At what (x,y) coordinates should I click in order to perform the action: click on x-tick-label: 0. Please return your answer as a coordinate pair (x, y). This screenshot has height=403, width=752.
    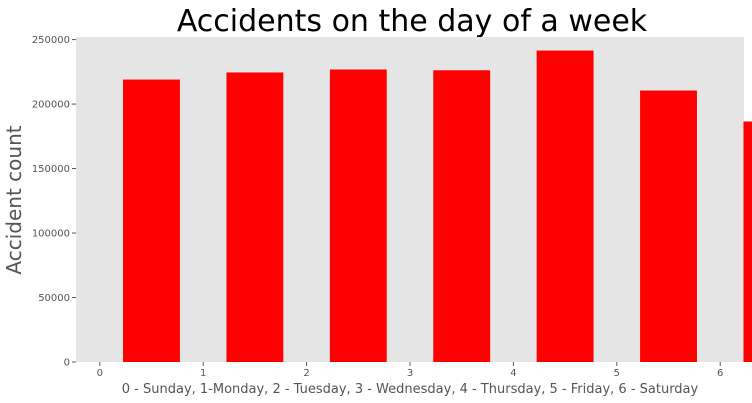
    Looking at the image, I should click on (100, 373).